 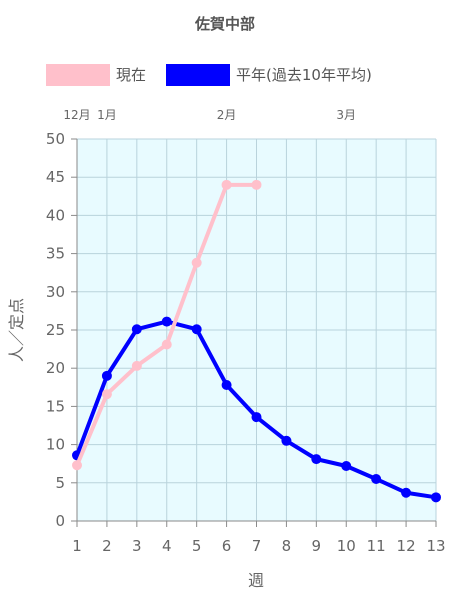 I want to click on y-tick-label: 25, so click(x=55, y=330).